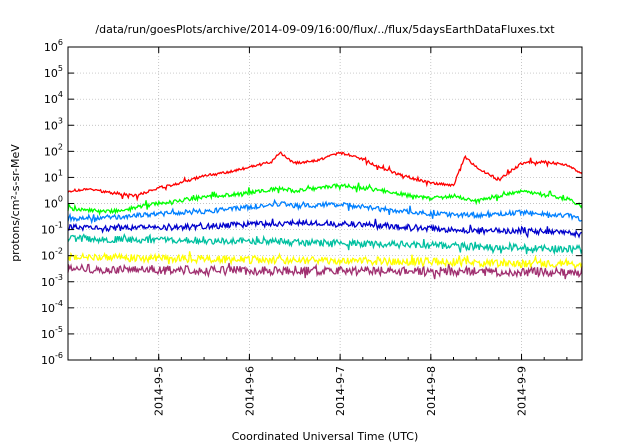  I want to click on y-axis-label: protons/cm²-s-sr-MeV, so click(15, 203).